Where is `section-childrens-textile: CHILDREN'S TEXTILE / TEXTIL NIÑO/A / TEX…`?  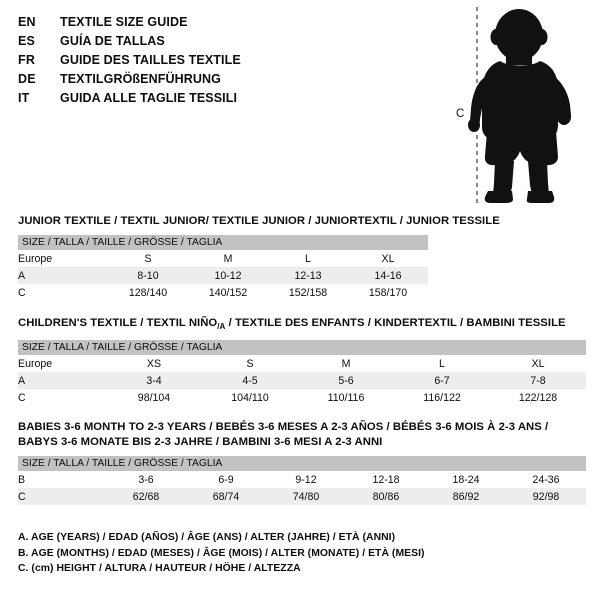
section-childrens-textile: CHILDREN'S TEXTILE / TEXTIL NIÑO/A / TEX… is located at coordinates (303, 361).